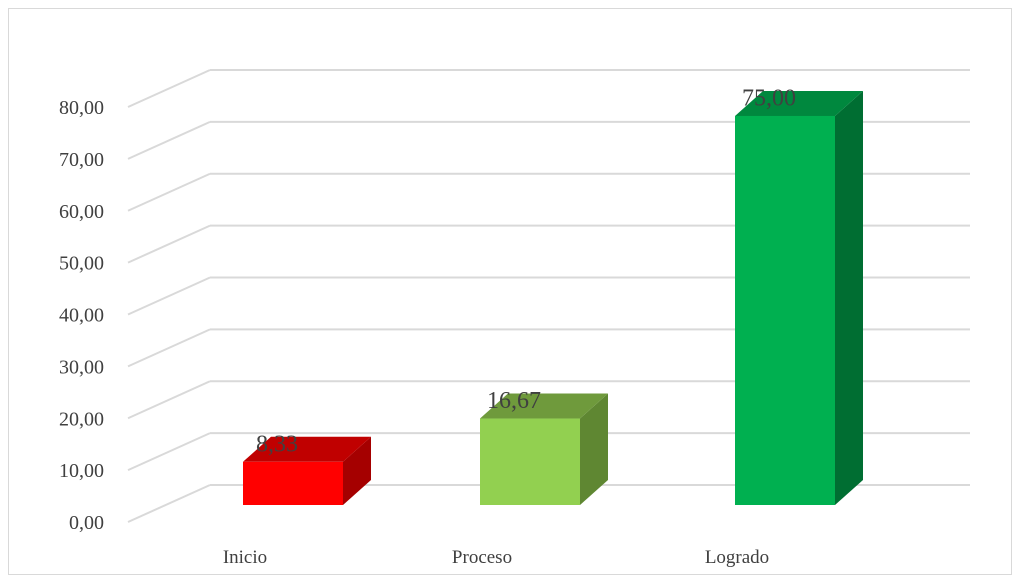  Describe the element at coordinates (86, 523) in the screenshot. I see `y-tick-label: 0,00` at that location.